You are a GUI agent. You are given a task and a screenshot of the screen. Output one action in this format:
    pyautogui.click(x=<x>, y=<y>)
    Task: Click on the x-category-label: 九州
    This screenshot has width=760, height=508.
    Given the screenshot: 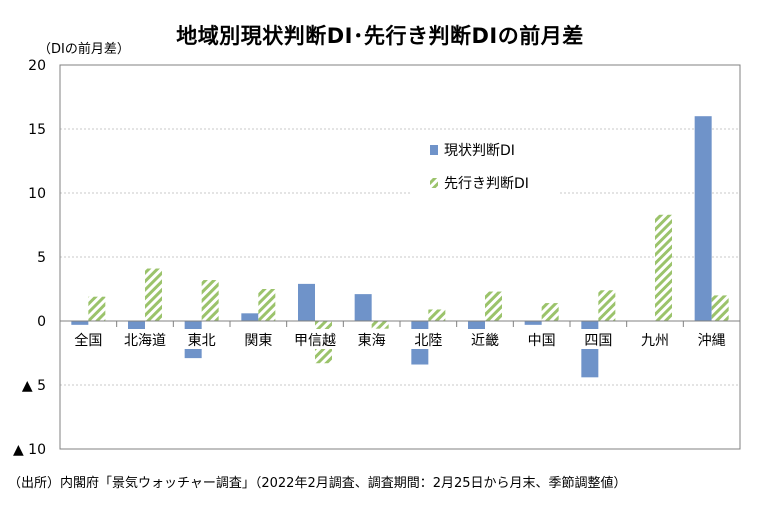 What is the action you would take?
    pyautogui.click(x=655, y=341)
    